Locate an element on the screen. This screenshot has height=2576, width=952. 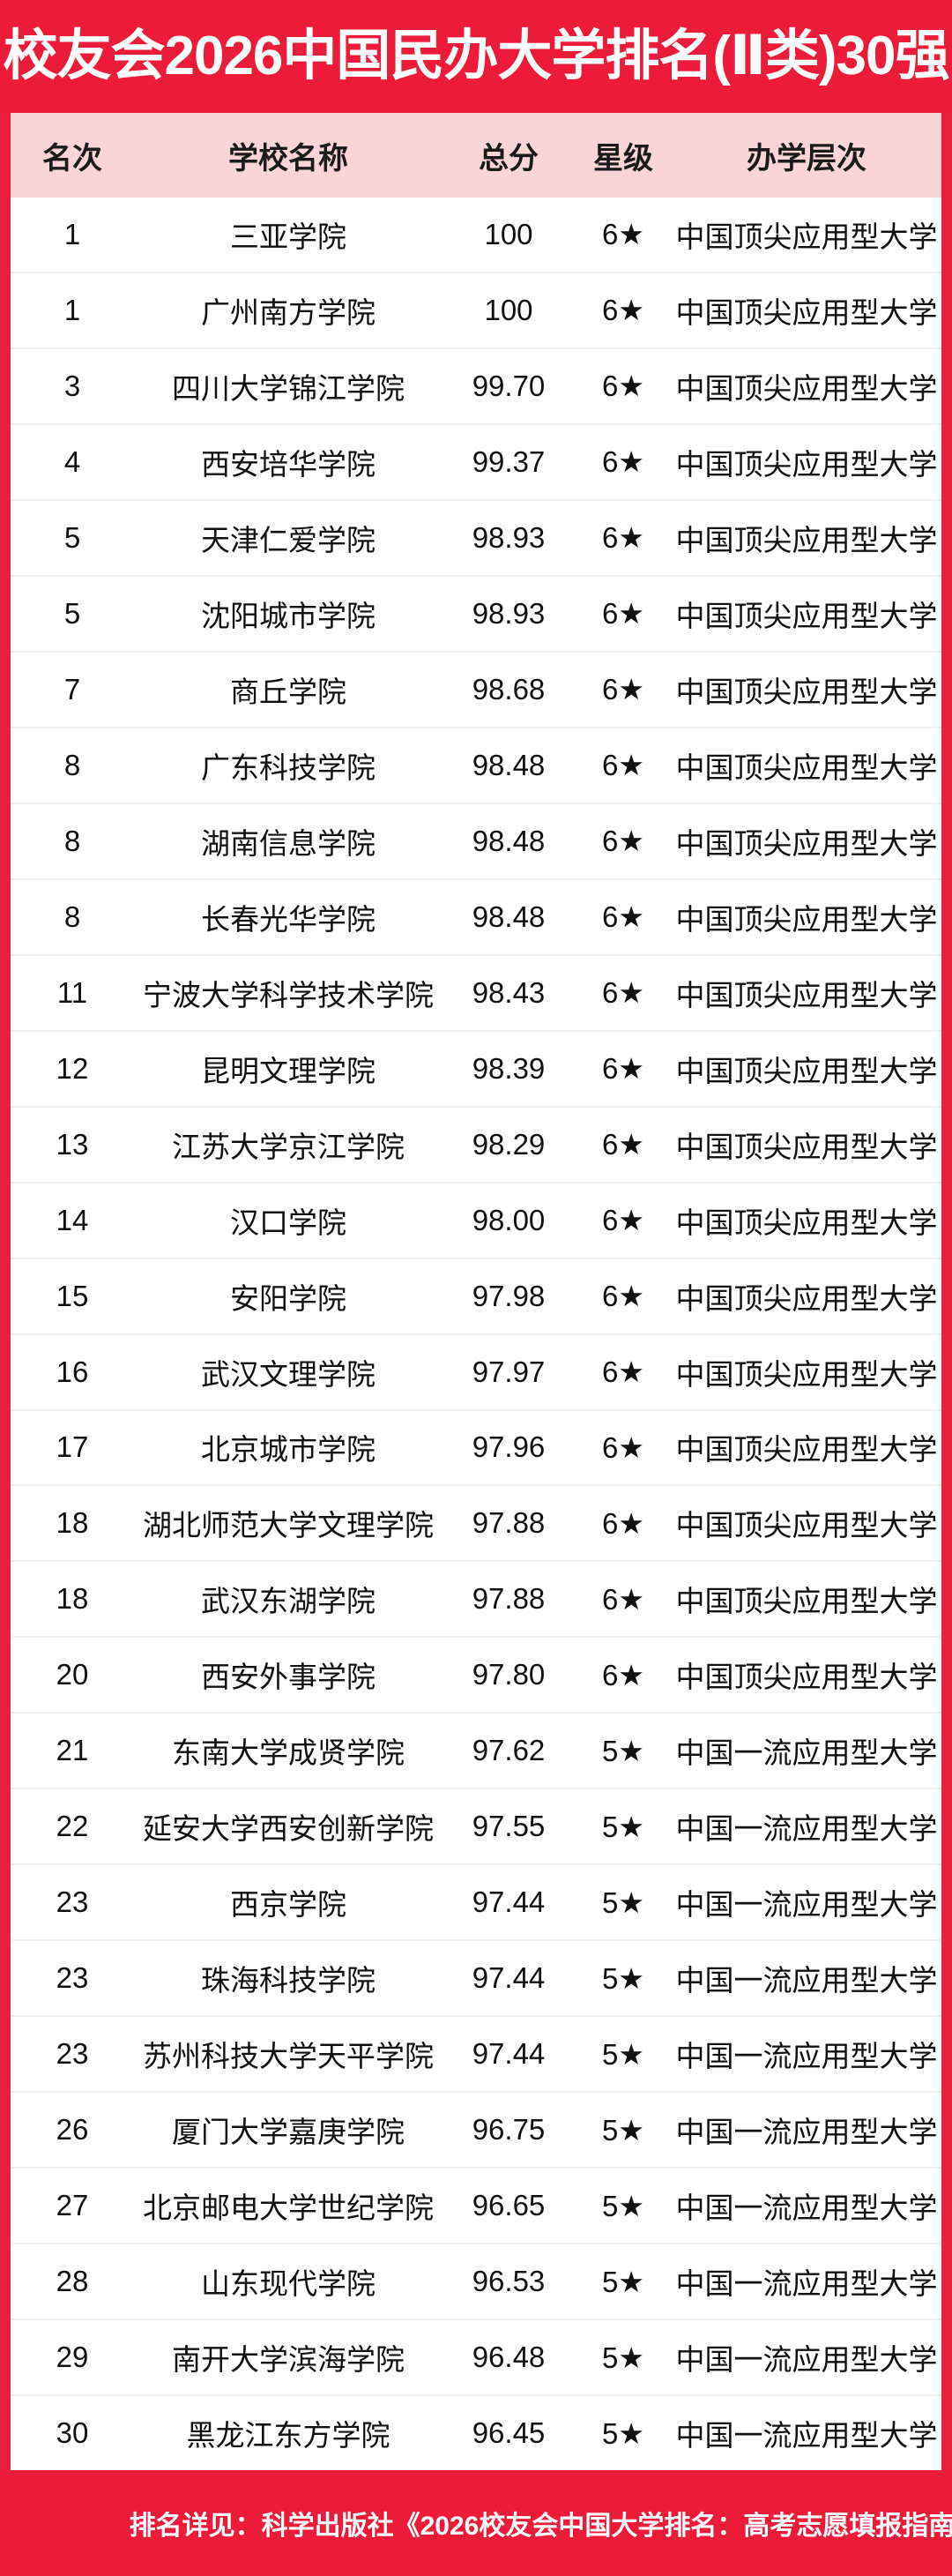
cell-name: 武汉文理学院 is located at coordinates (288, 1374).